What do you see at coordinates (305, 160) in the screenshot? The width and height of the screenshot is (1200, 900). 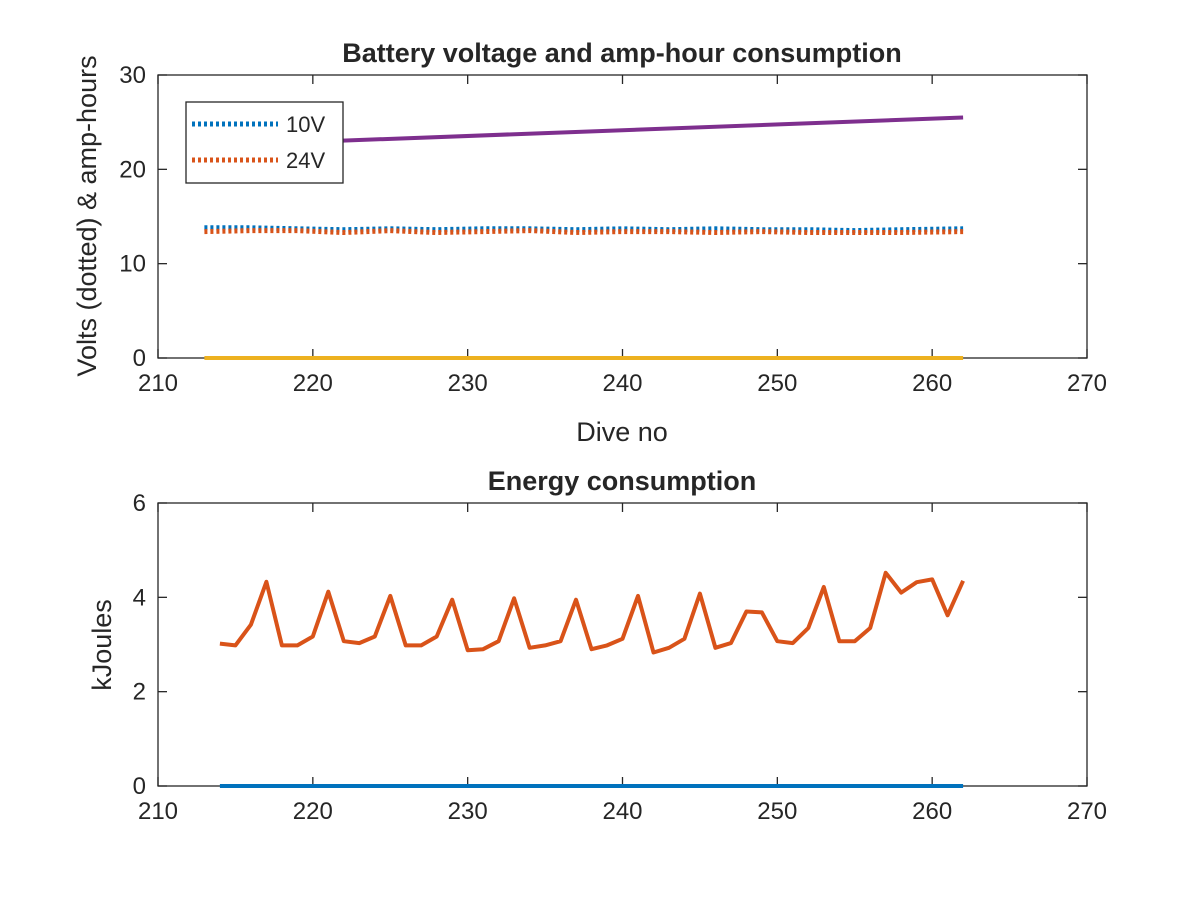 I see `legend-label-24v: 24V` at bounding box center [305, 160].